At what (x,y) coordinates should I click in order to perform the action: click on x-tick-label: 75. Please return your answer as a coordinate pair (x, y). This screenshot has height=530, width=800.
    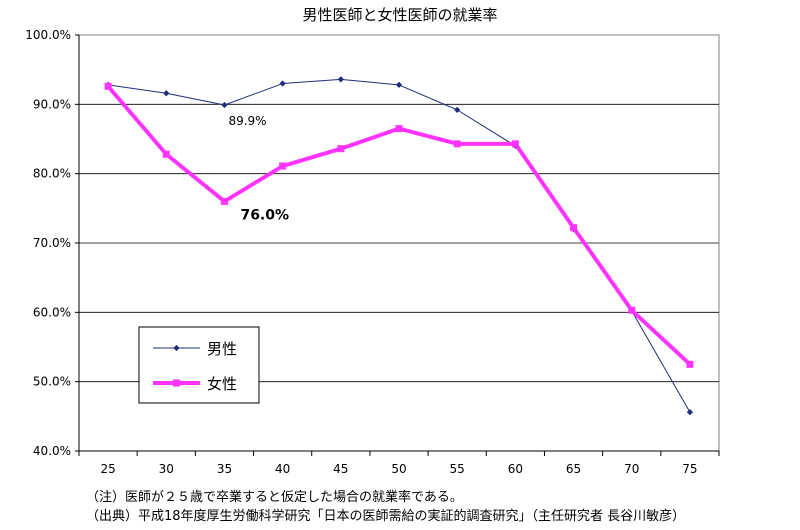
    Looking at the image, I should click on (689, 469).